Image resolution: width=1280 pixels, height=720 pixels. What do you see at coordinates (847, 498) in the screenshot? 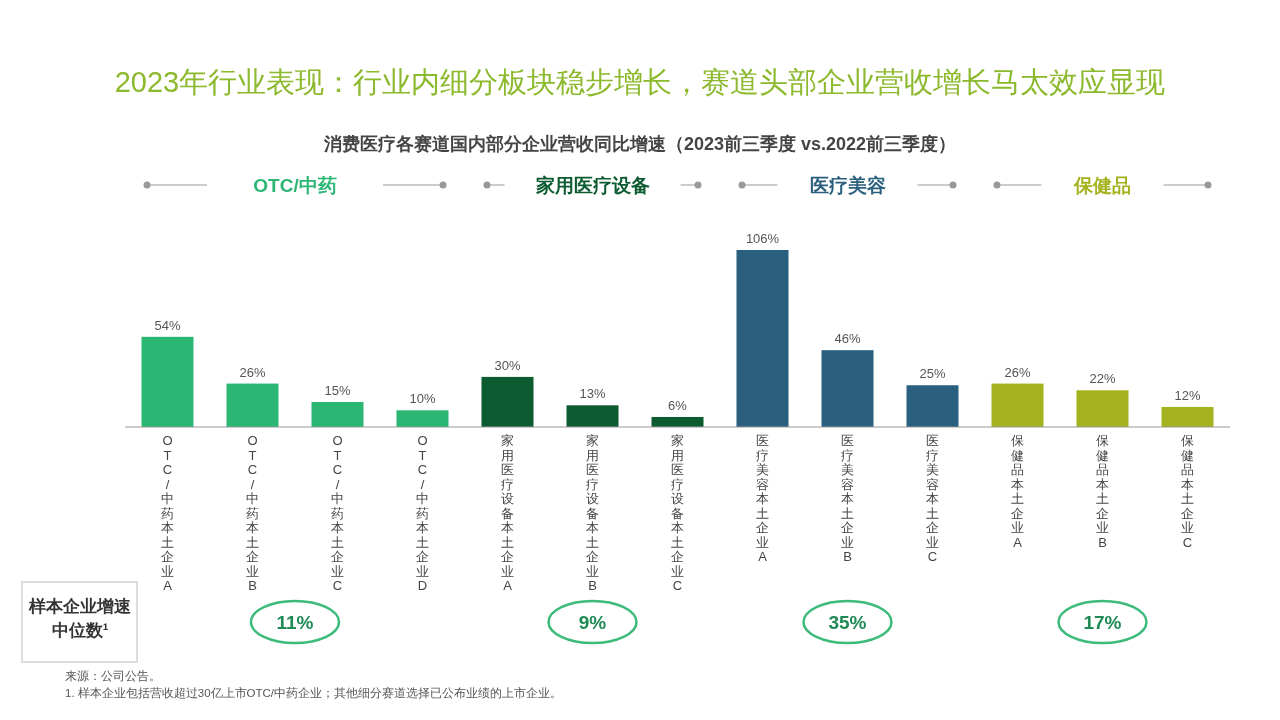
I see `x-tick-label: 医疗美容本土企业B` at bounding box center [847, 498].